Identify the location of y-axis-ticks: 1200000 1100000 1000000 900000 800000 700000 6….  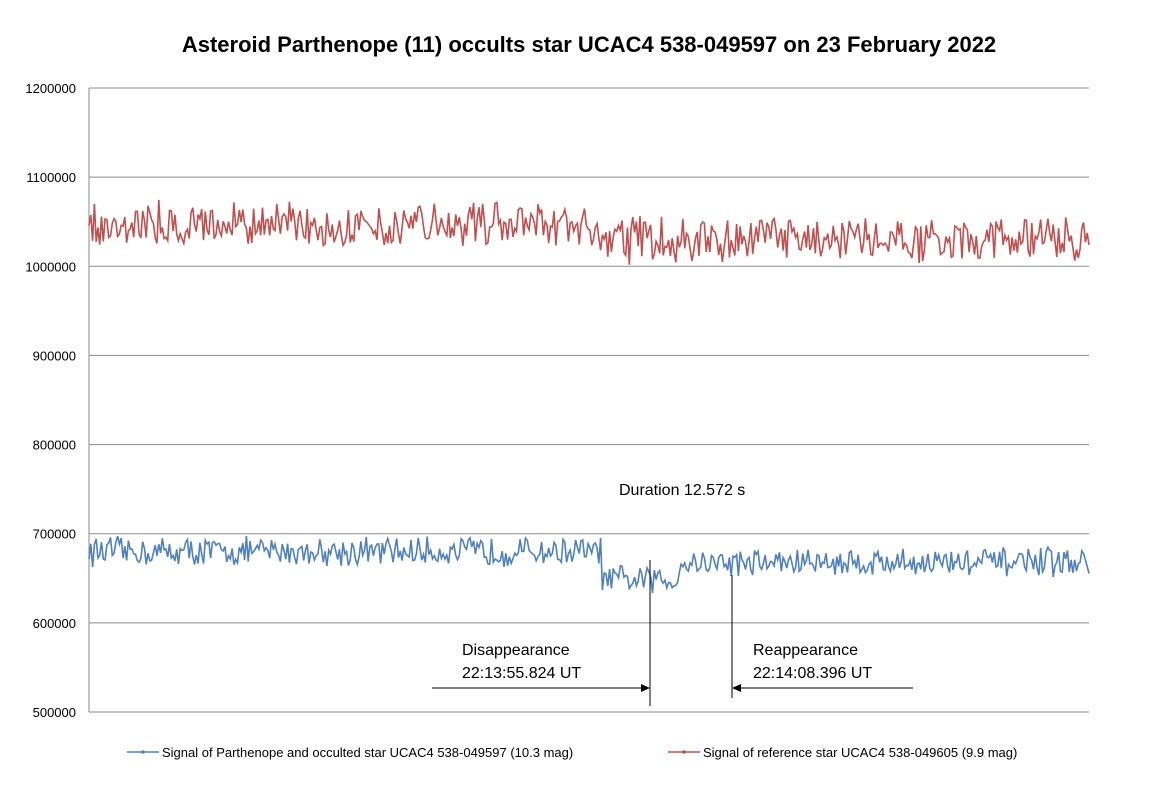
(50, 400).